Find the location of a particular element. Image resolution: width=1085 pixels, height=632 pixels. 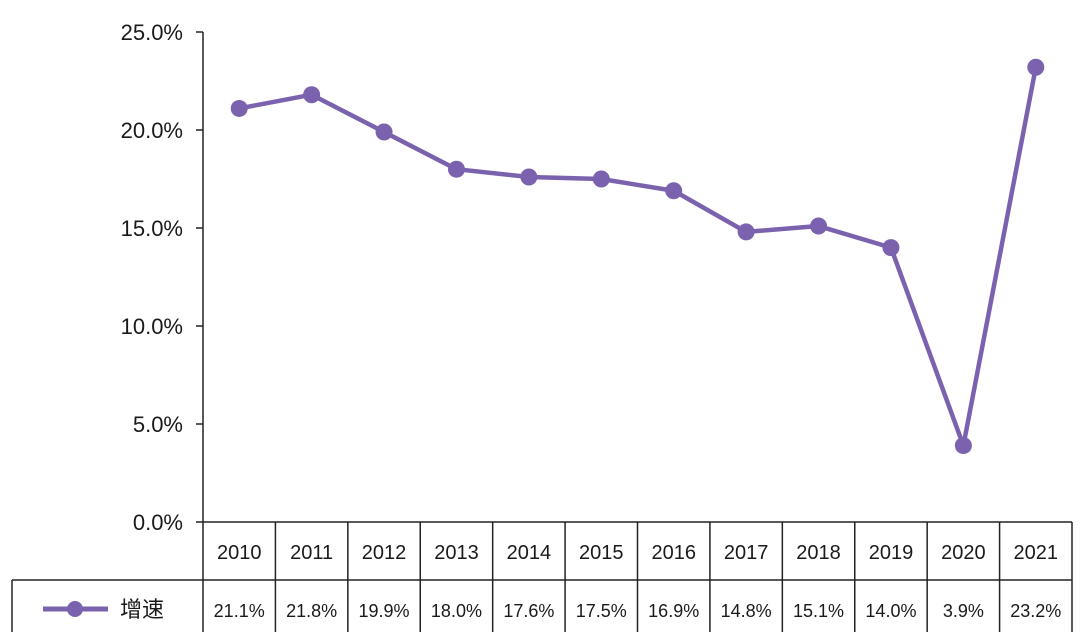

x-tick-label: 2010 is located at coordinates (239, 553).